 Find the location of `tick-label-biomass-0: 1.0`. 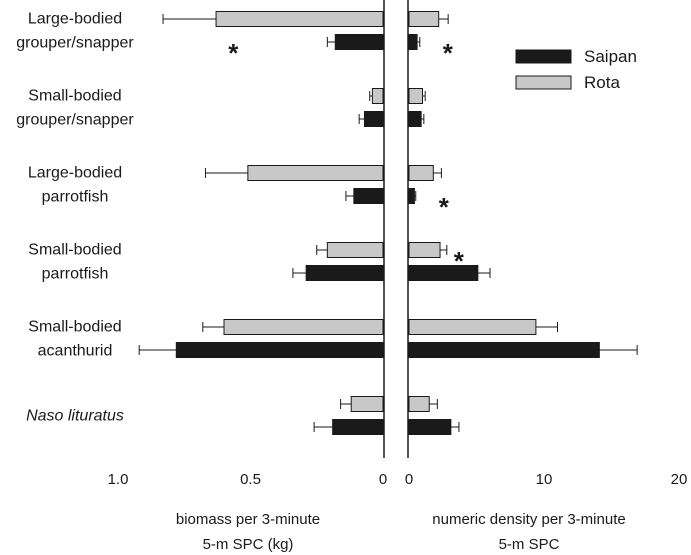

tick-label-biomass-0: 1.0 is located at coordinates (118, 479).